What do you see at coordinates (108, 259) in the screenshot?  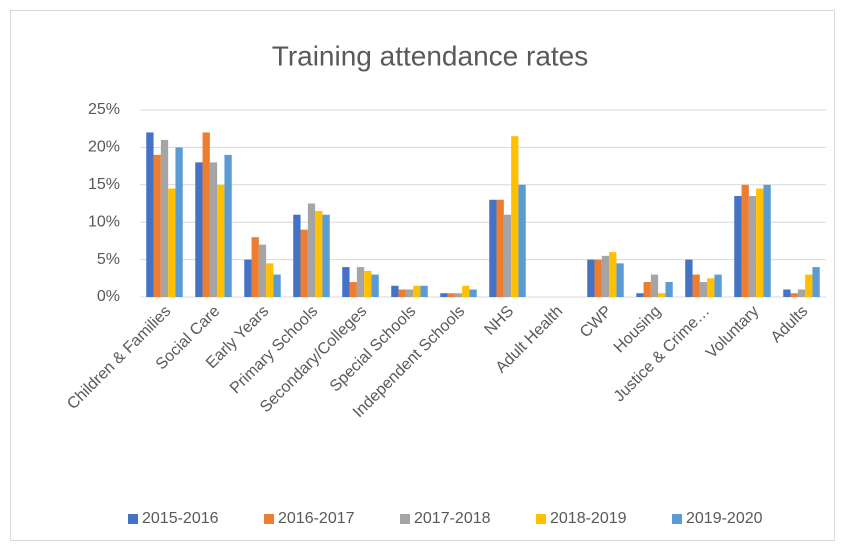 I see `y-tick-label: 5%` at bounding box center [108, 259].